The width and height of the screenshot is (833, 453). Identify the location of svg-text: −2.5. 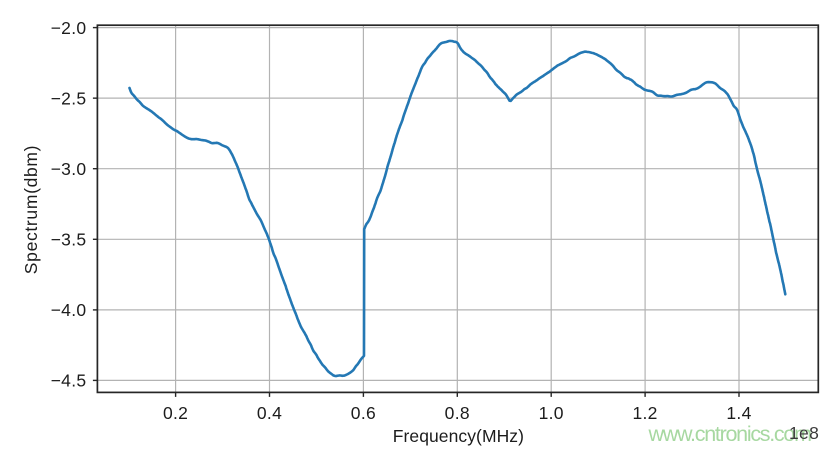
(69, 98).